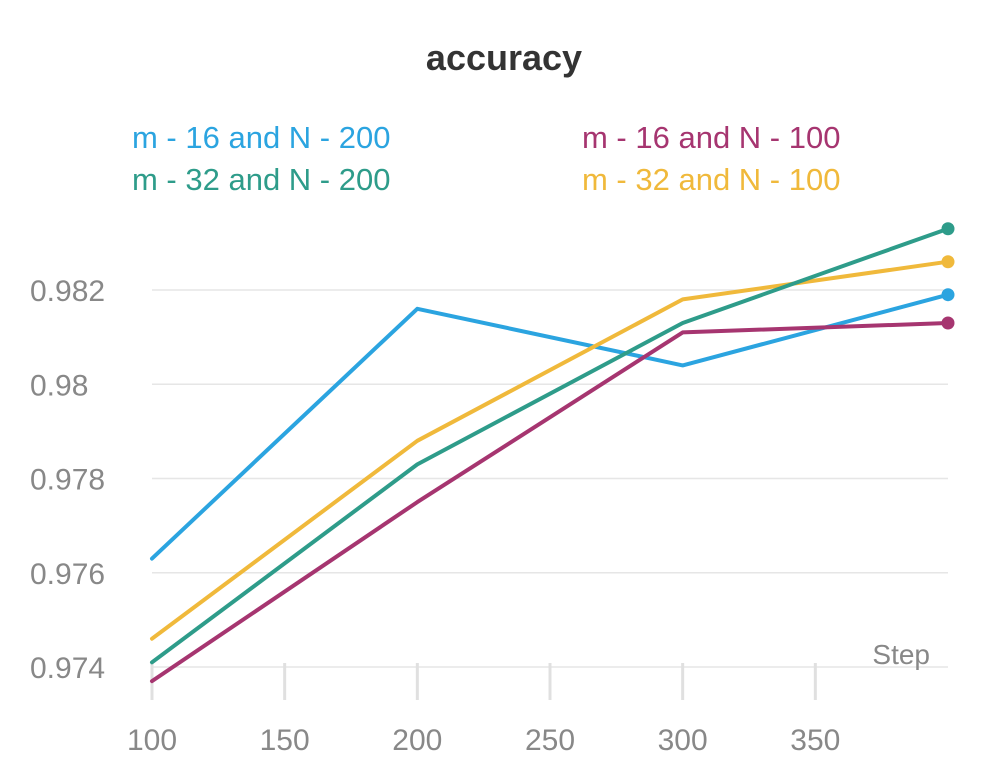  What do you see at coordinates (711, 137) in the screenshot?
I see `legend-item-m16-n100: m - 16 and N - 100` at bounding box center [711, 137].